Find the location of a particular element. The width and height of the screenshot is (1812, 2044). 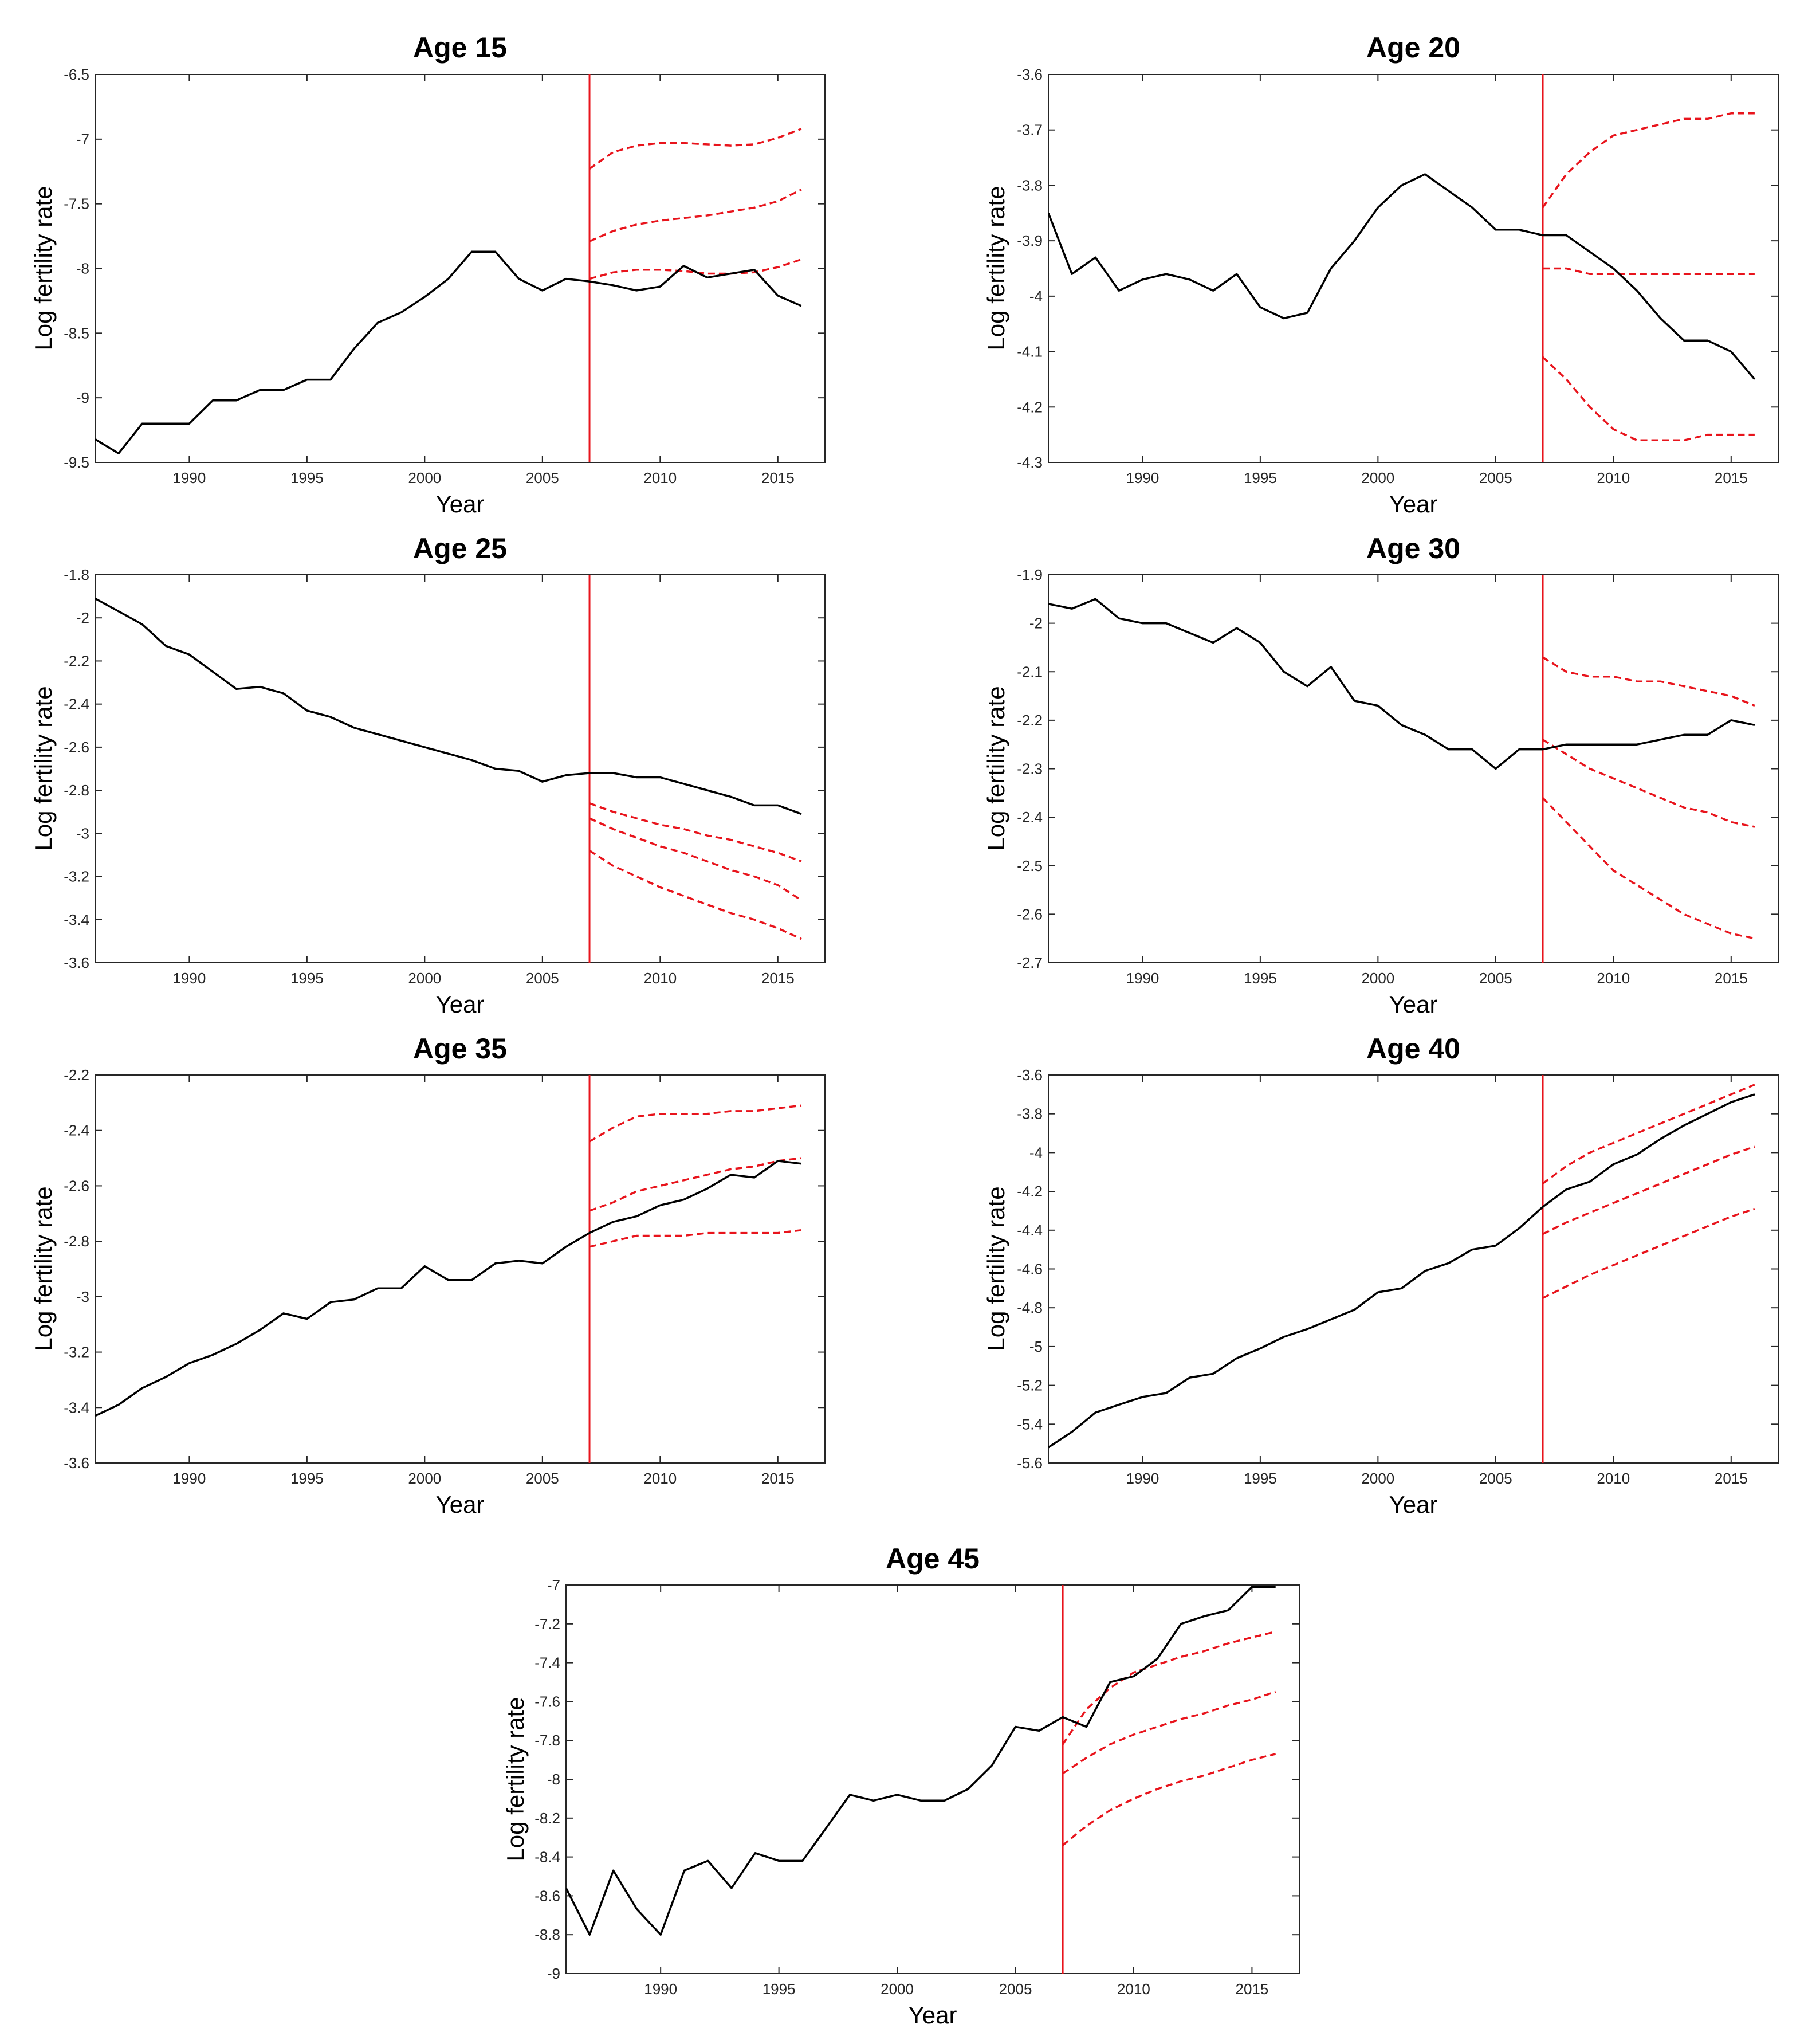

y-tick-label: -9 is located at coordinates (553, 1973).